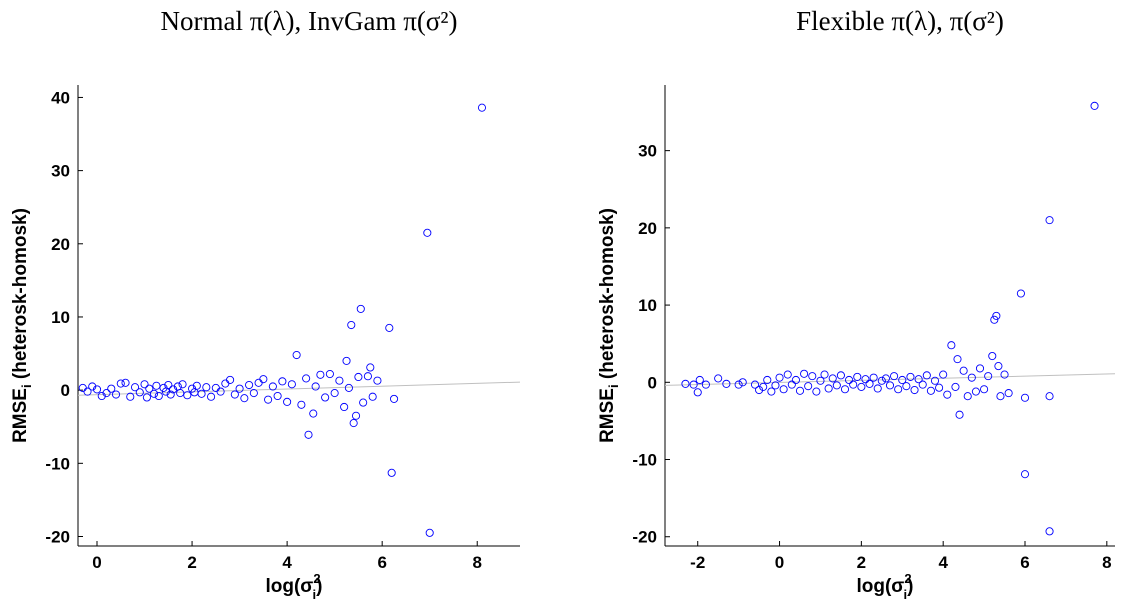 This screenshot has width=1126, height=609. What do you see at coordinates (381, 562) in the screenshot?
I see `x-tick-label: 6` at bounding box center [381, 562].